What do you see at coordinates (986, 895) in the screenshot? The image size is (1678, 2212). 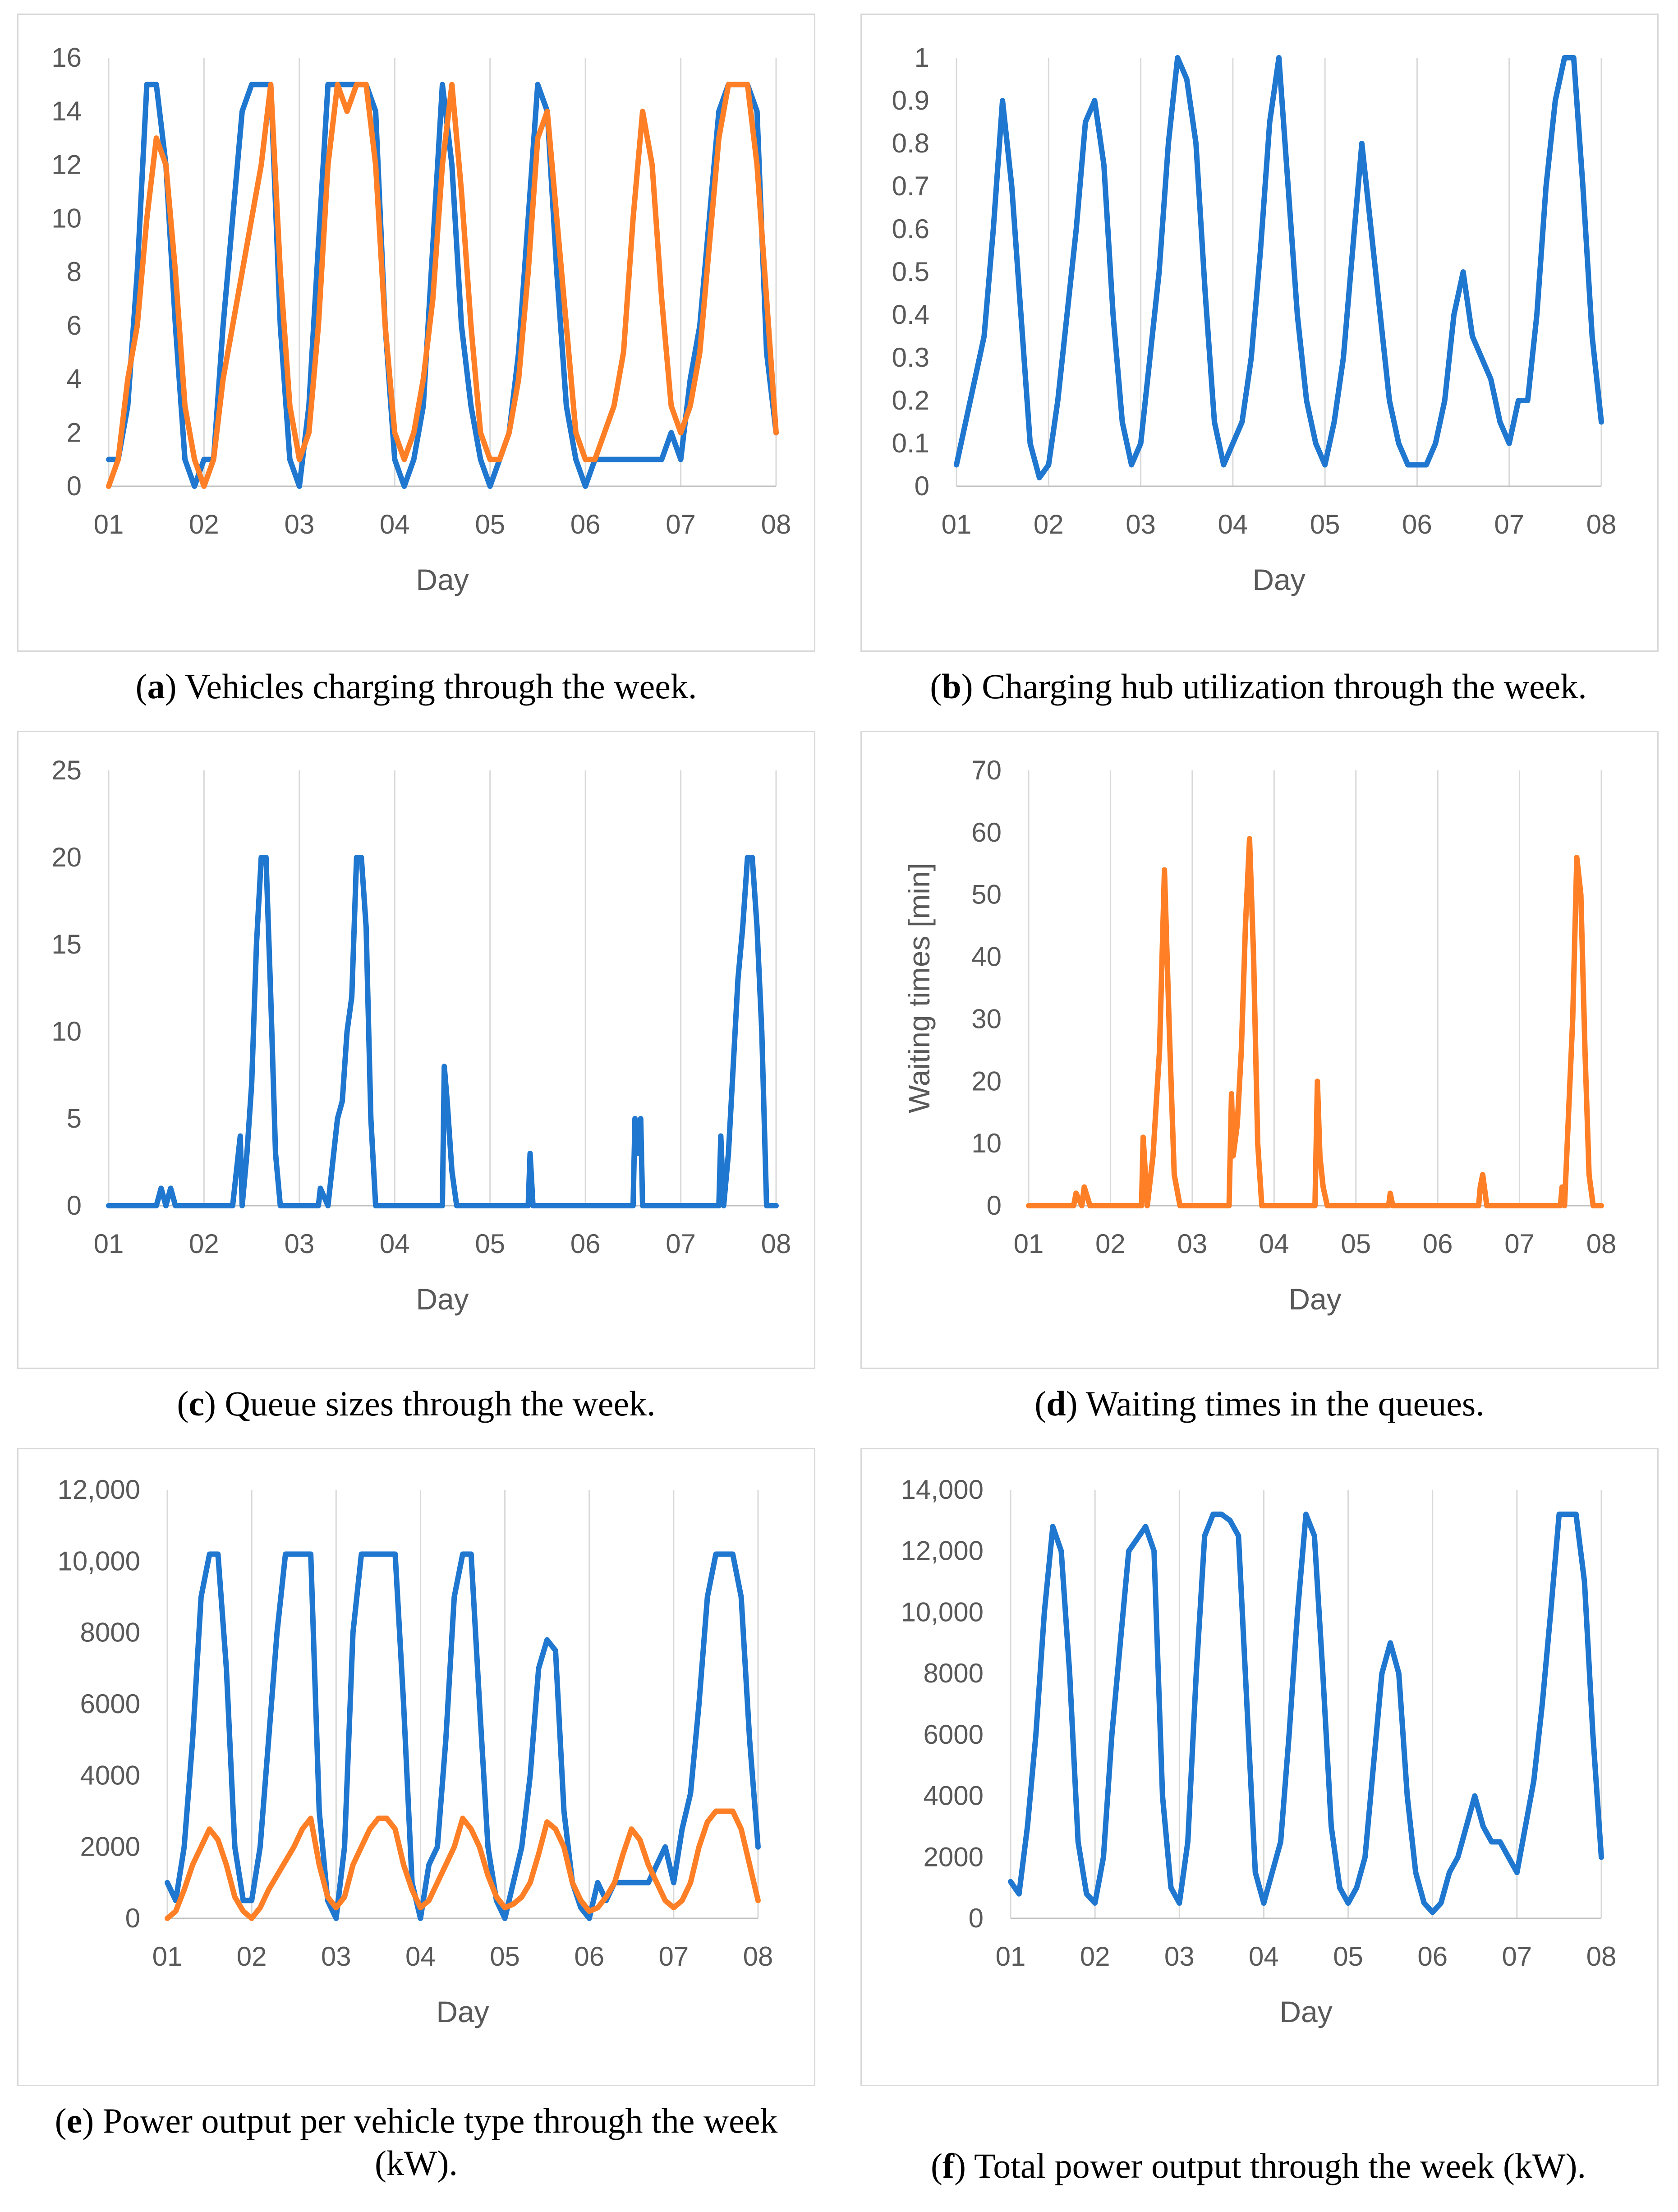 I see `y-tick-label: 50` at bounding box center [986, 895].